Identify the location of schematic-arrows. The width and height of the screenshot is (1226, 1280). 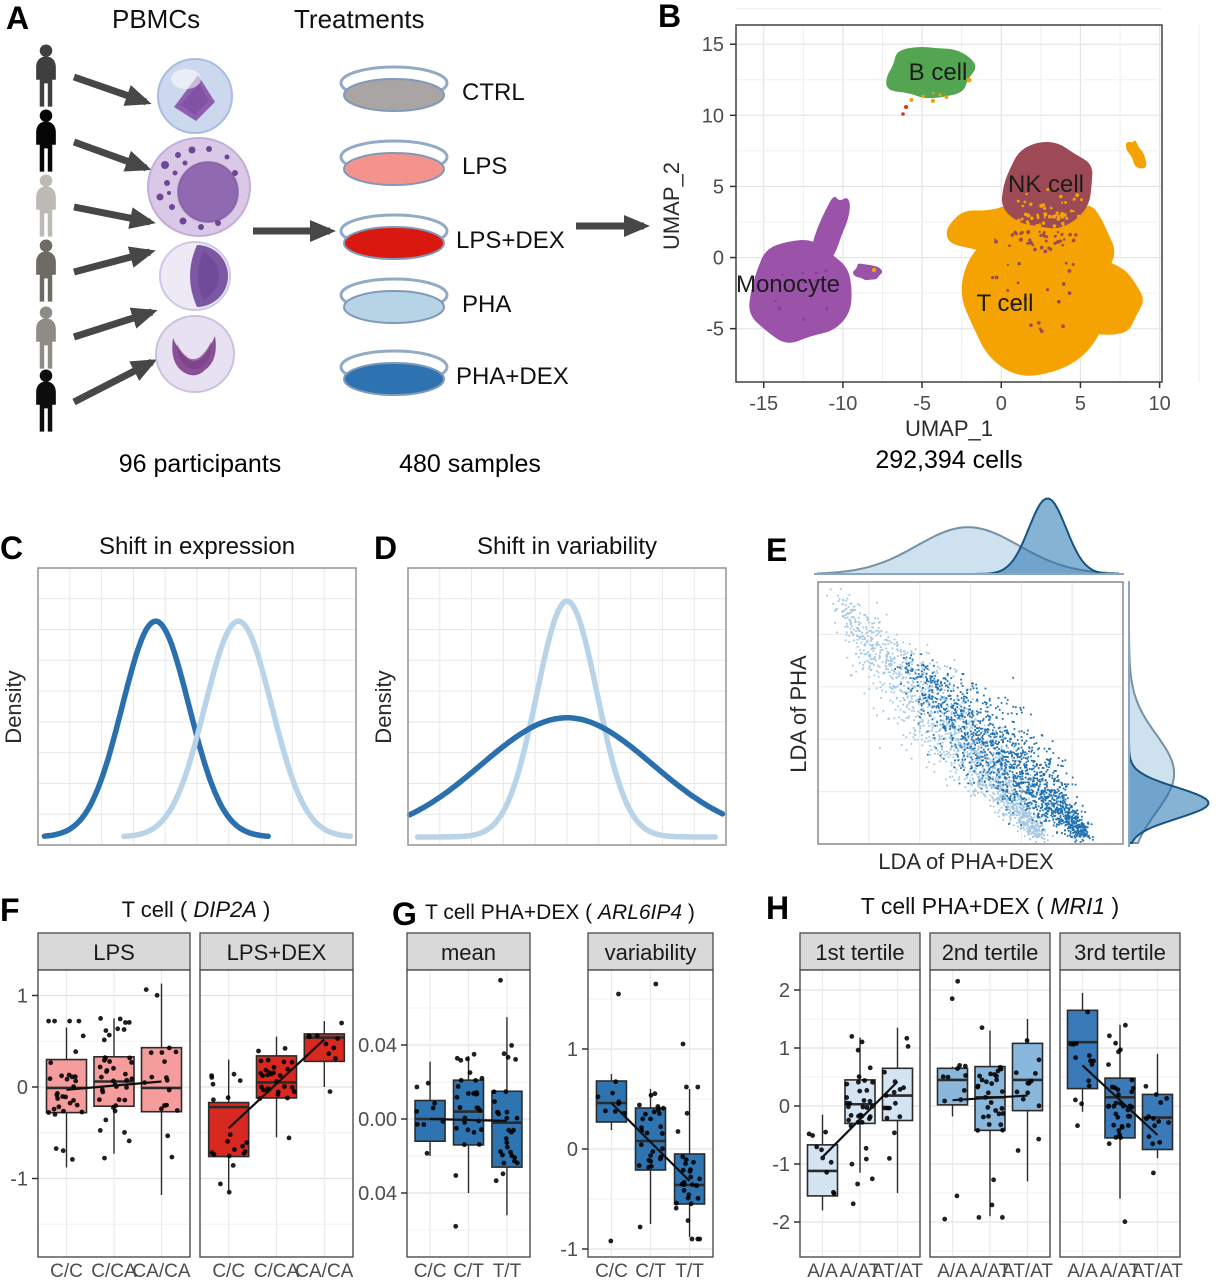
(361, 239).